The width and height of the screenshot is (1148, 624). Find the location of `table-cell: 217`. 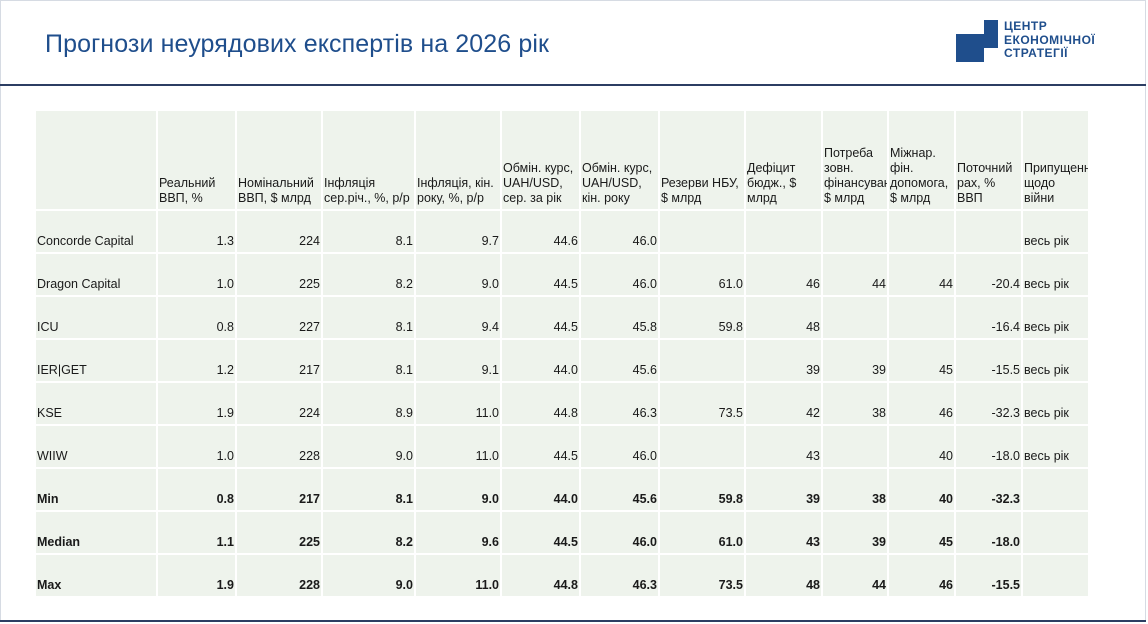

table-cell: 217 is located at coordinates (279, 490).